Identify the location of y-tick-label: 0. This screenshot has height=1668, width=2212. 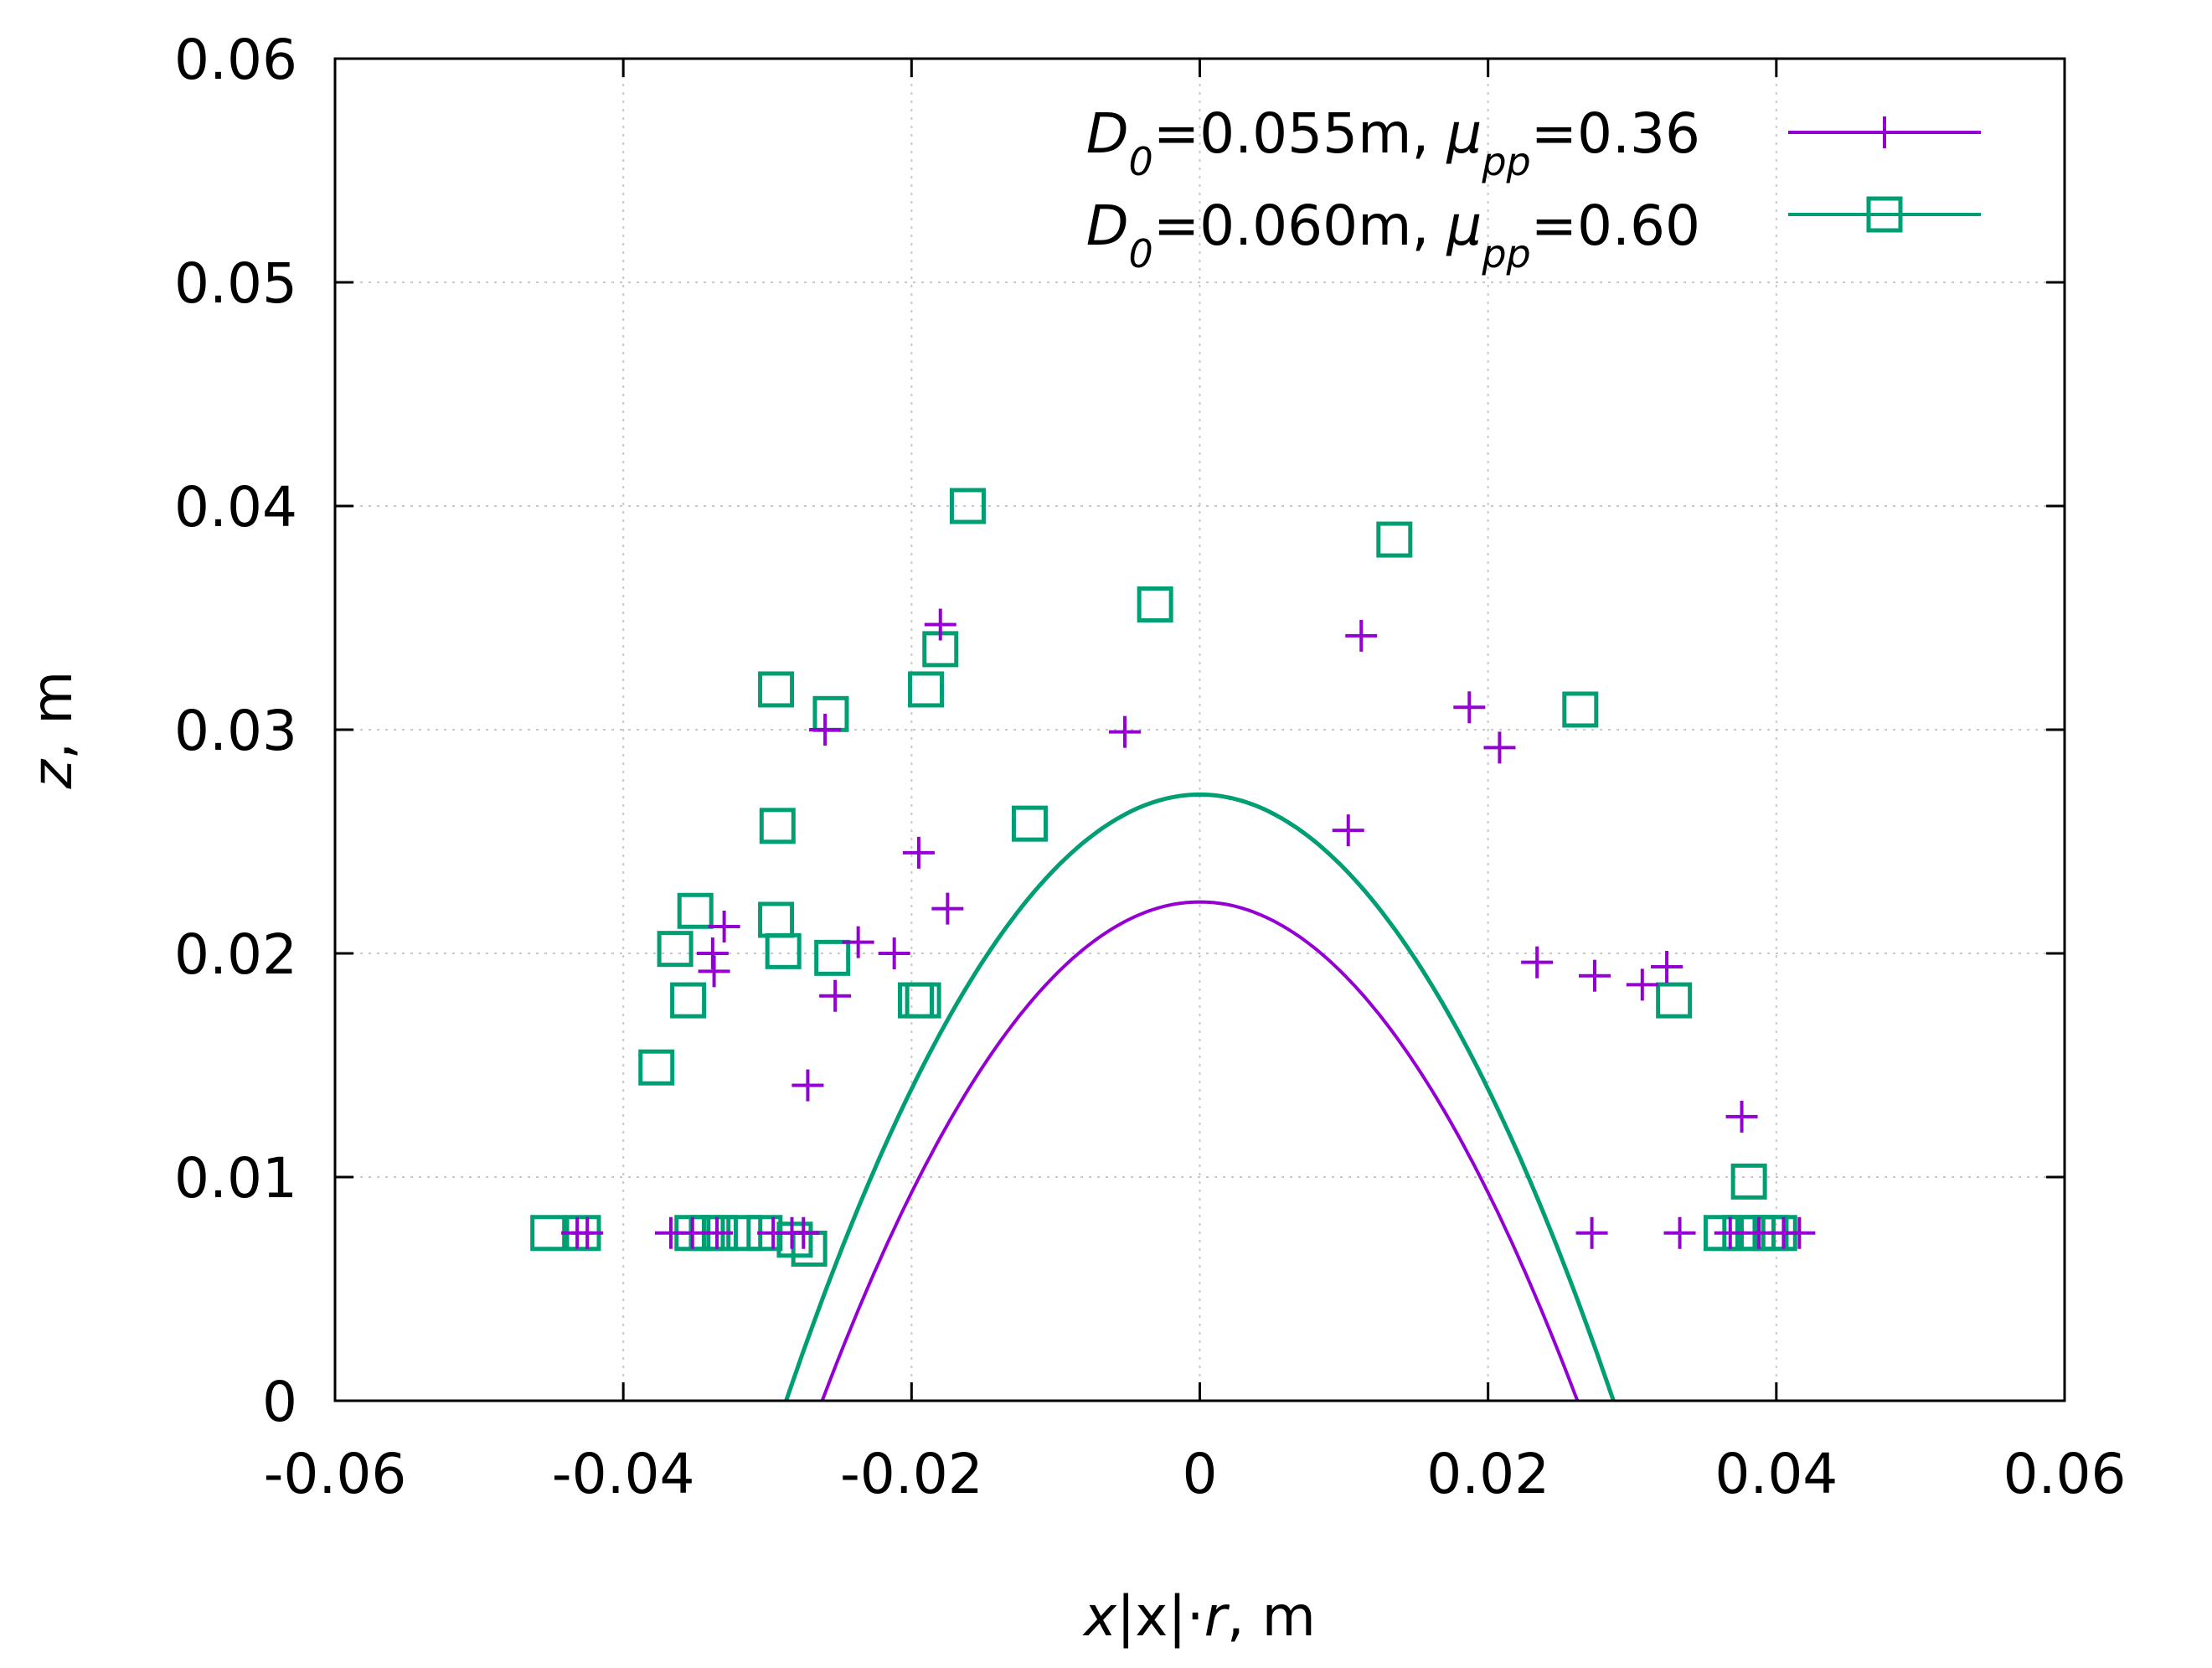
(279, 1402).